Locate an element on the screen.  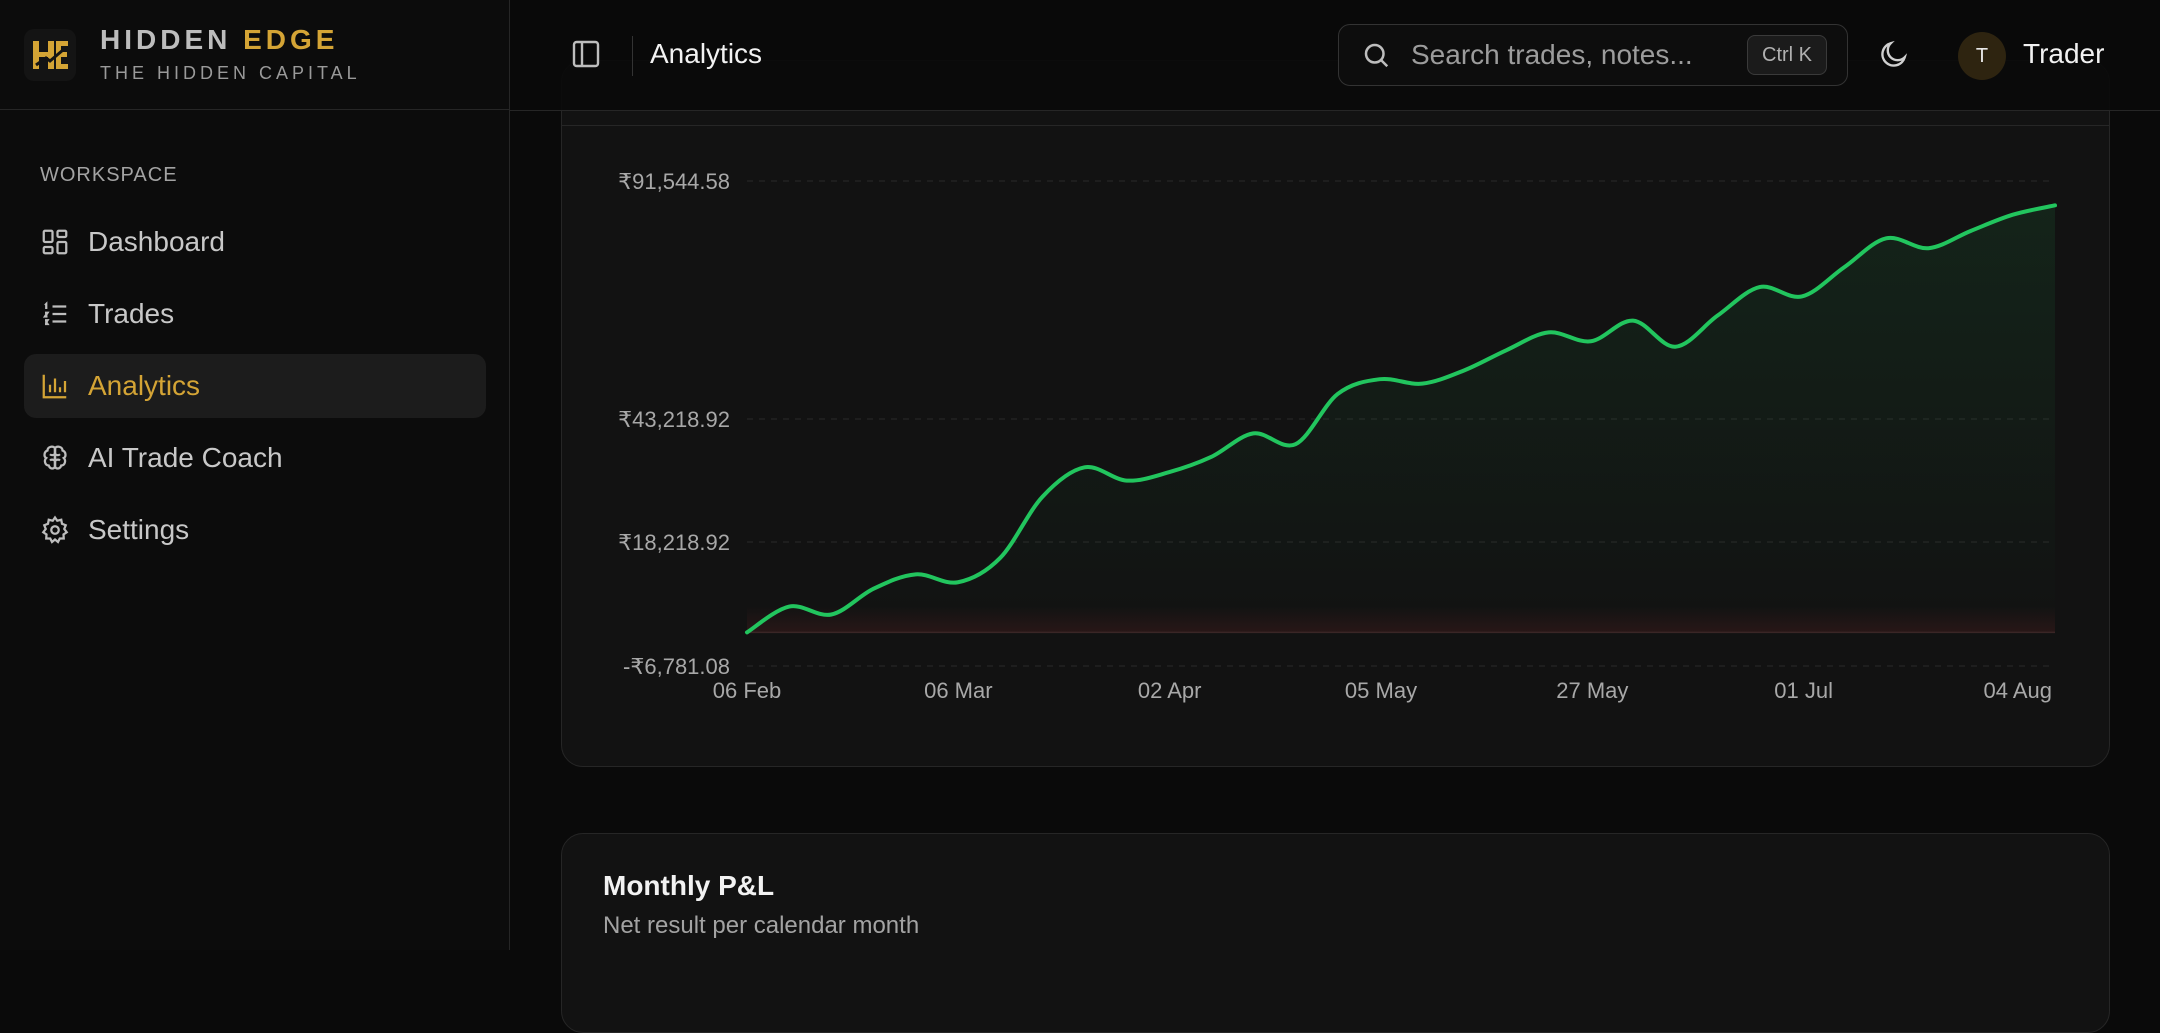
x-tick-label: 04 Aug is located at coordinates (2017, 690).